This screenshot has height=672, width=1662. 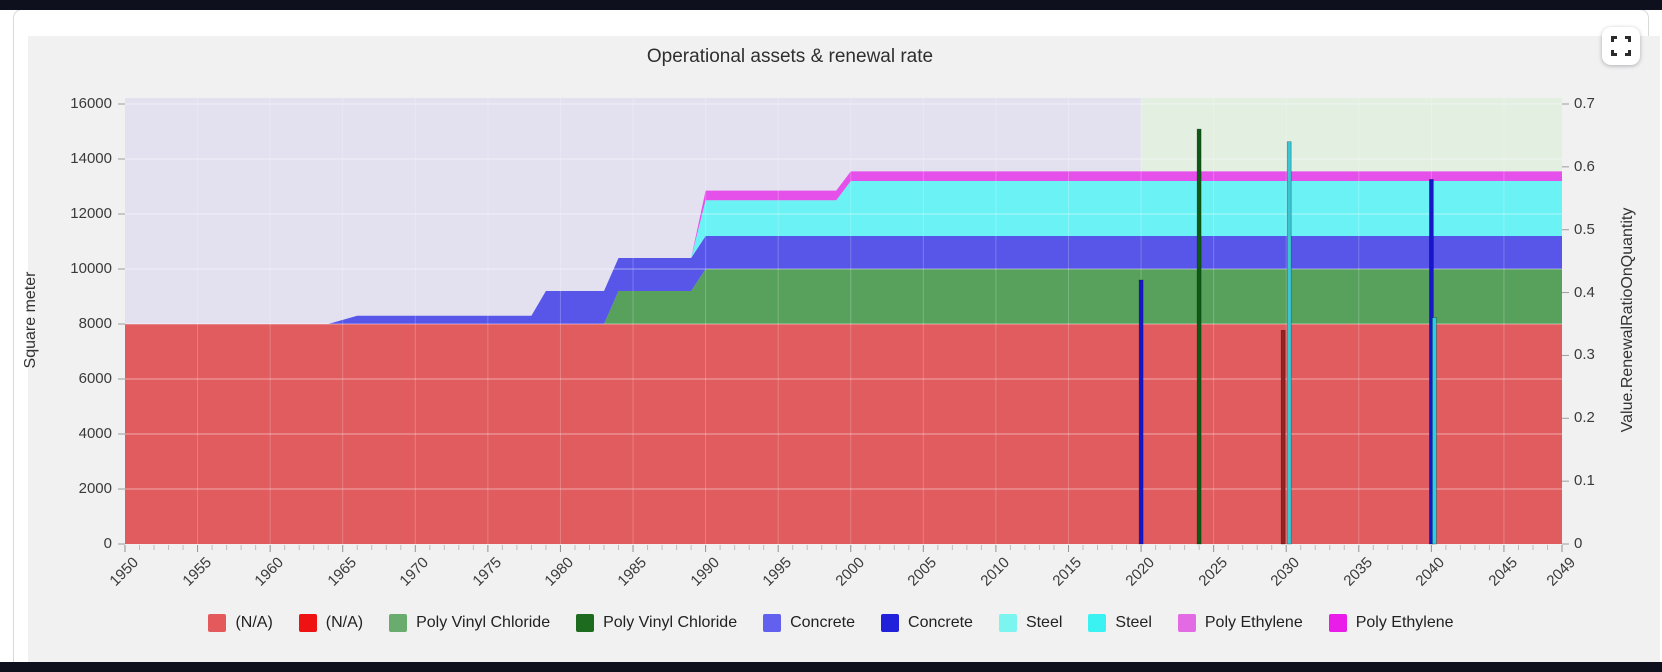 I want to click on y-right-tick-label: 0.5, so click(x=1584, y=229).